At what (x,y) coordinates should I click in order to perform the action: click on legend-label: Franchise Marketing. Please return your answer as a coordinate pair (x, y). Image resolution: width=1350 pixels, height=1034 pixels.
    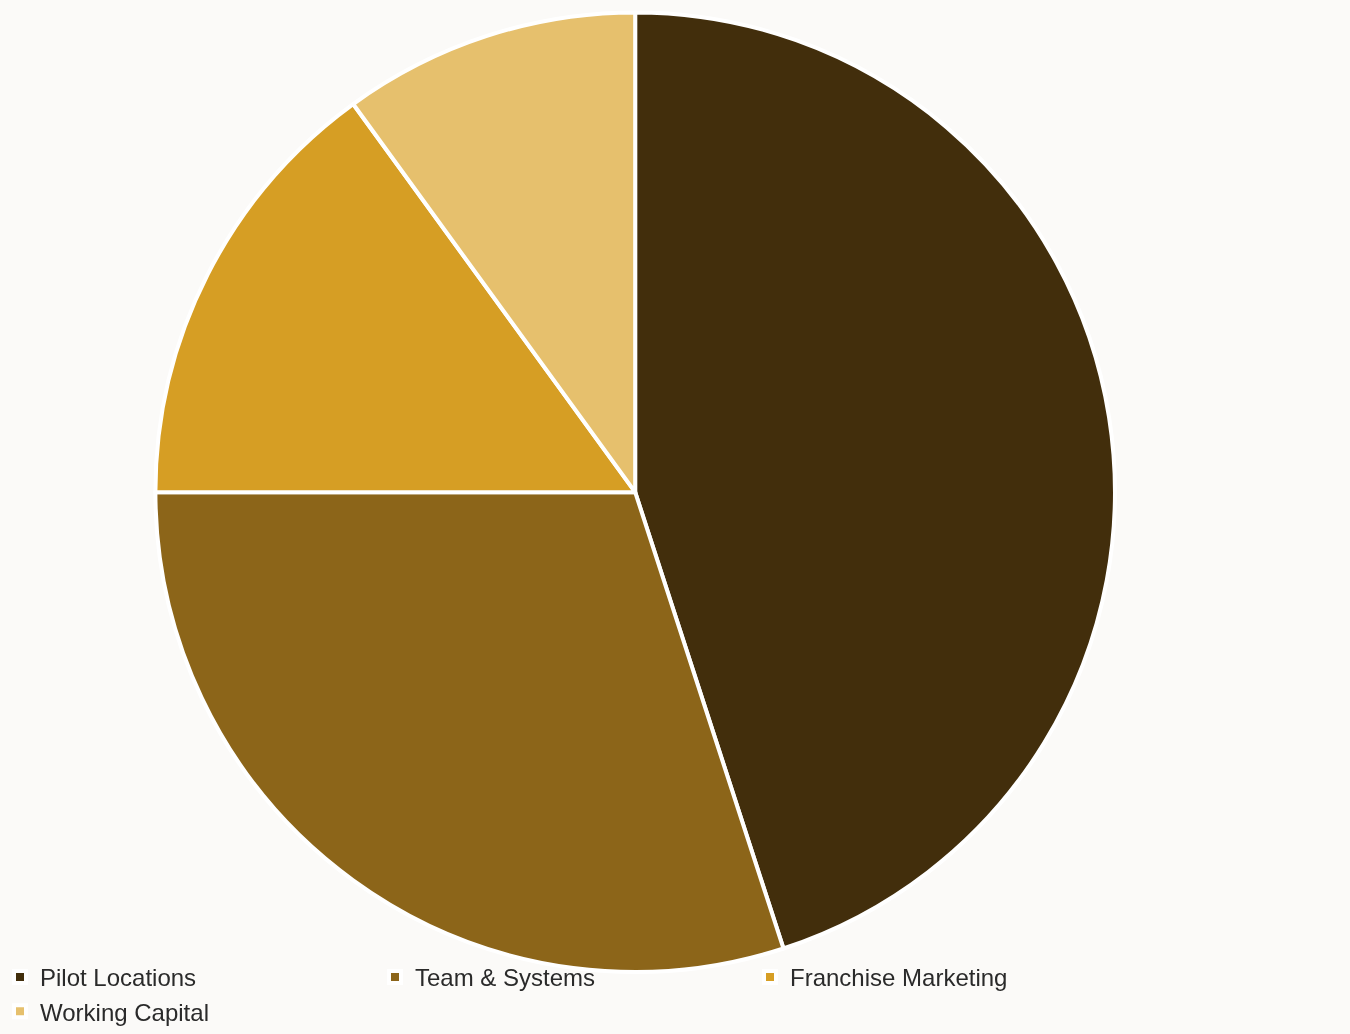
    Looking at the image, I should click on (899, 978).